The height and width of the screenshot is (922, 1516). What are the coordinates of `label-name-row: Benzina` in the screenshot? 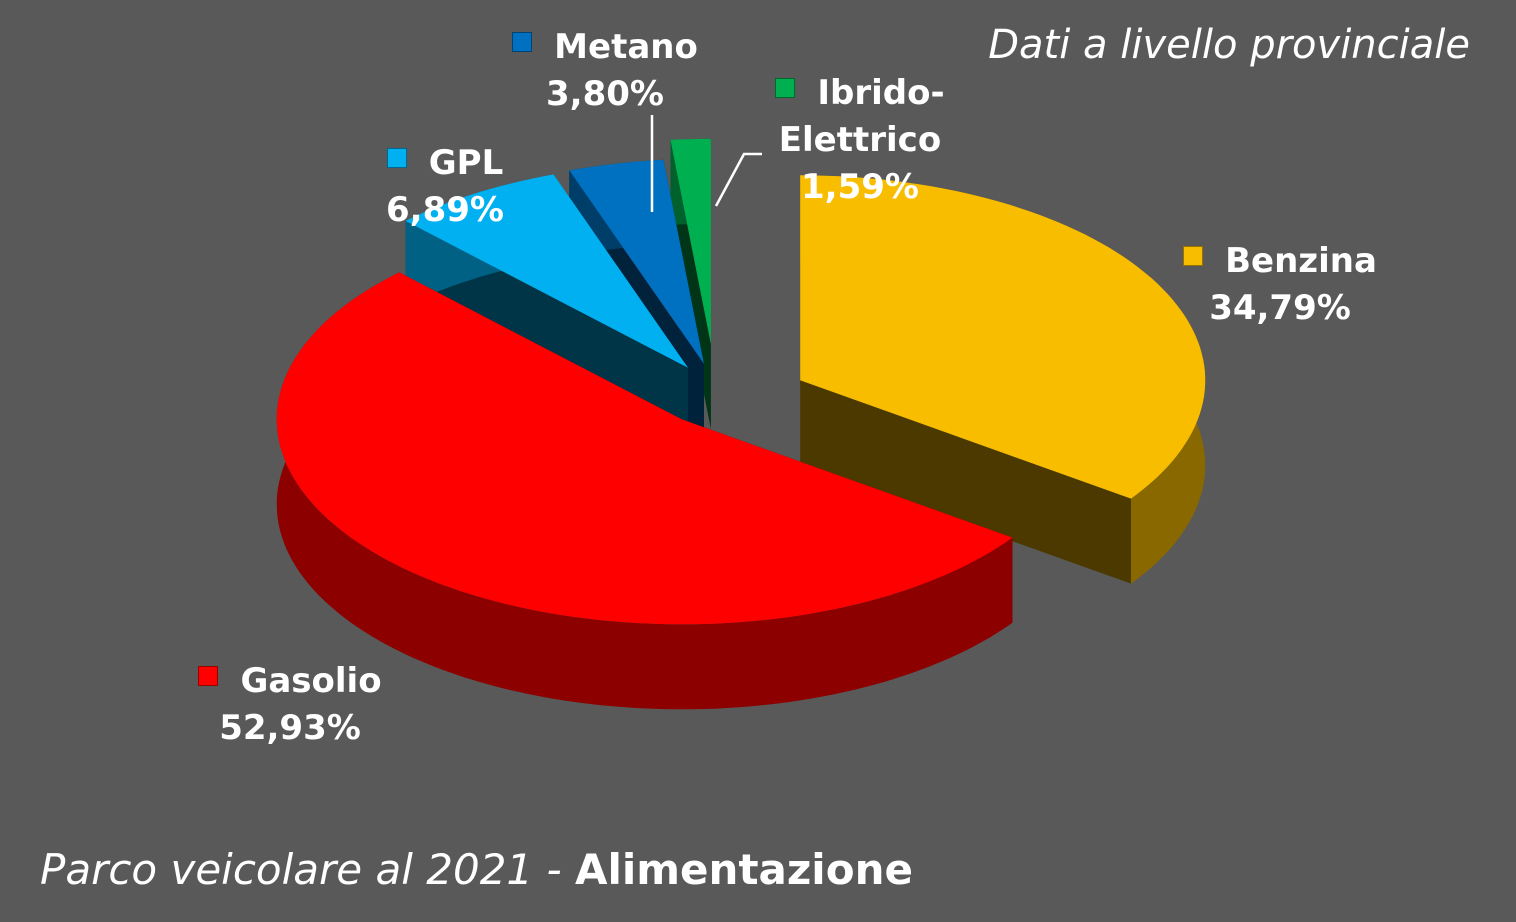 It's located at (1280, 261).